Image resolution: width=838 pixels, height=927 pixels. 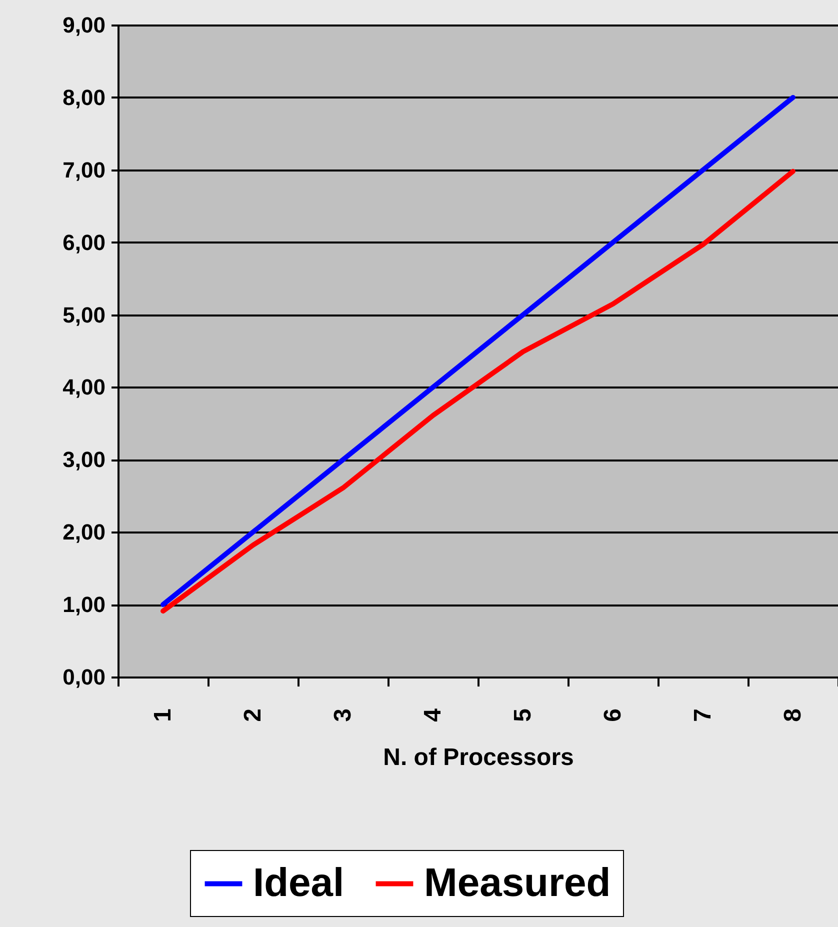 What do you see at coordinates (478, 757) in the screenshot?
I see `x-axis-title: N. of Processors` at bounding box center [478, 757].